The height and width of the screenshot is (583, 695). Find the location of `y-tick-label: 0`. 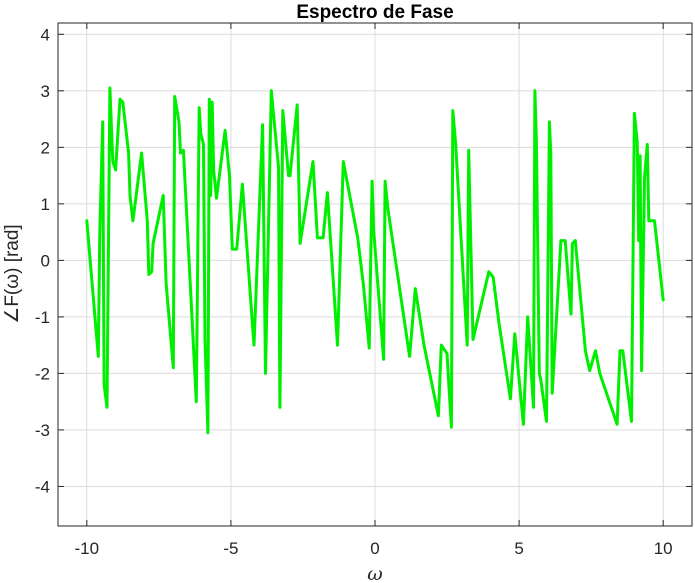

y-tick-label: 0 is located at coordinates (45, 260).